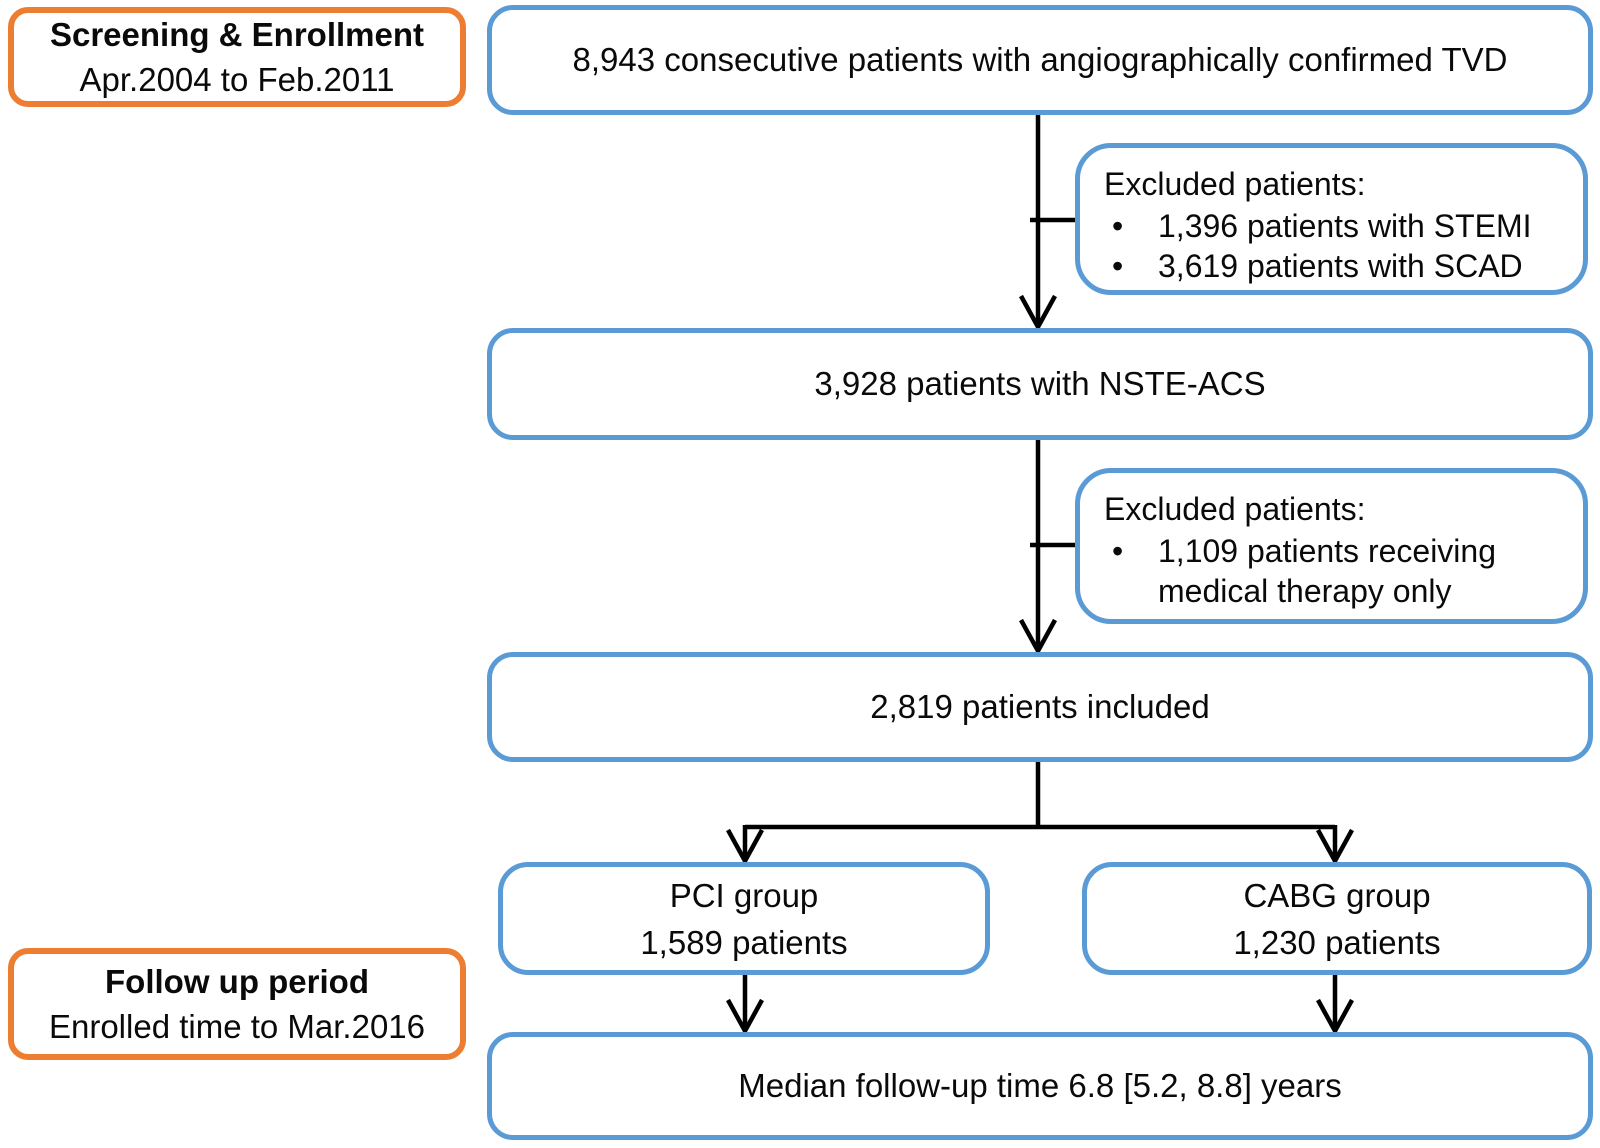 The image size is (1600, 1148). I want to click on exclusion-1-item: • 3,619 patients with SCAD, so click(1333, 266).